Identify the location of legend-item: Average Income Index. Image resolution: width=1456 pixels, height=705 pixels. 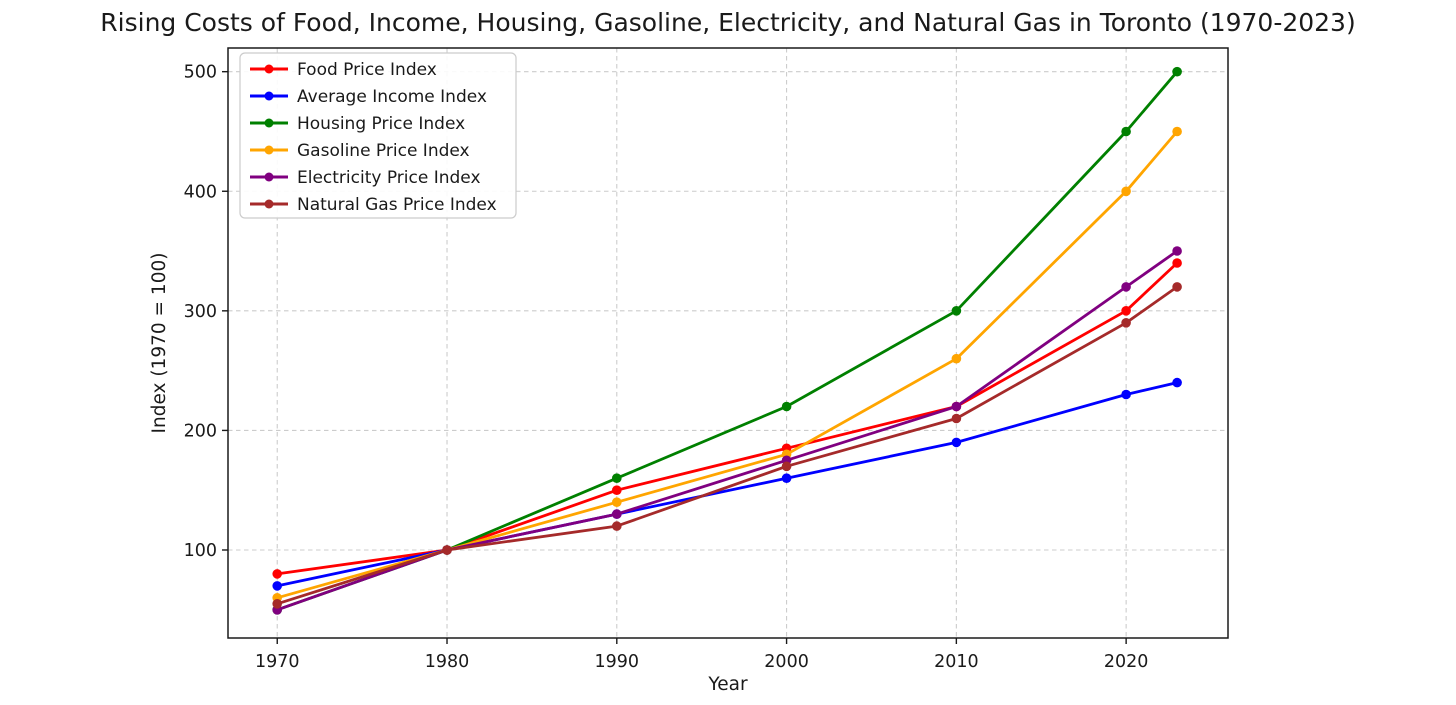
(368, 97).